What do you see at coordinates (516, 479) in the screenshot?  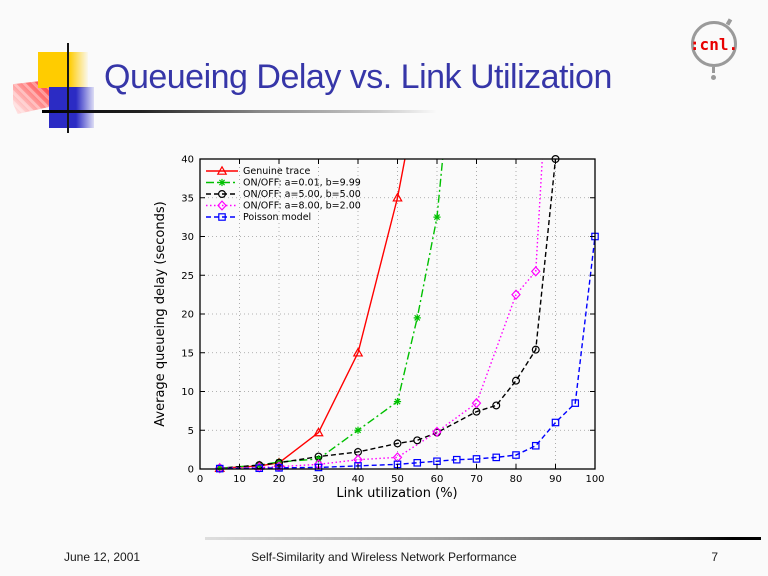 I see `svg-text: 80` at bounding box center [516, 479].